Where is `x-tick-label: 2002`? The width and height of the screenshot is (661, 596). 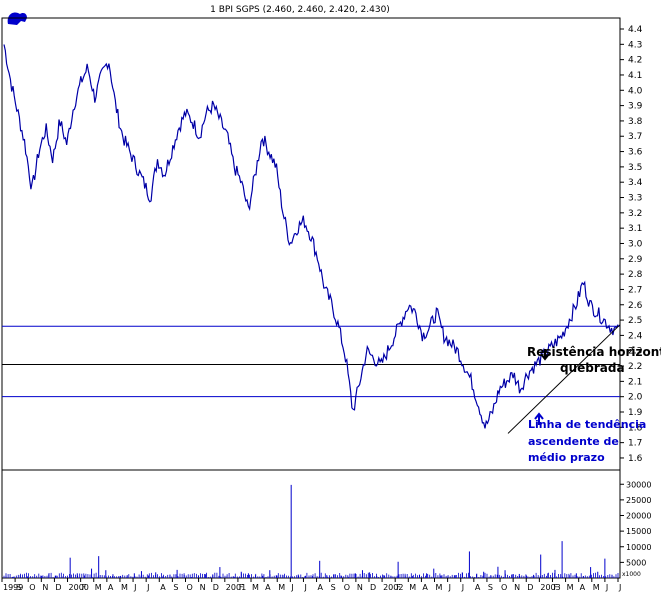
x-tick-label: 2002 is located at coordinates (393, 587).